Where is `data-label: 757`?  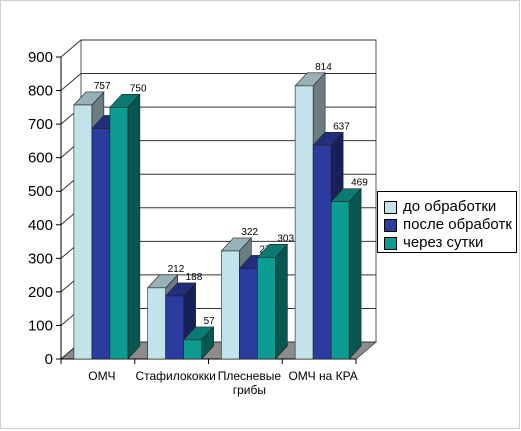
data-label: 757 is located at coordinates (102, 86).